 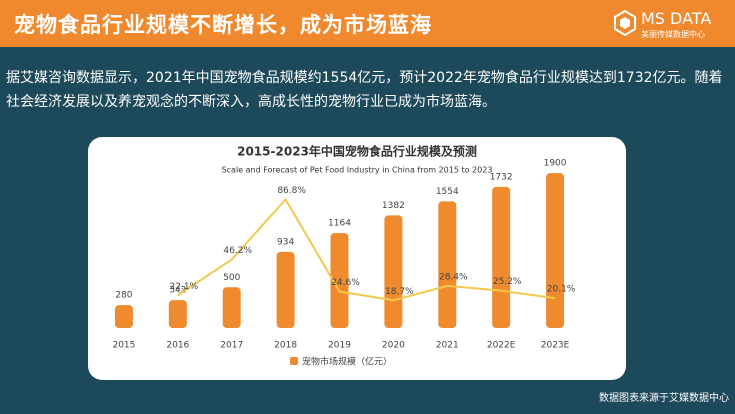 What do you see at coordinates (177, 291) in the screenshot?
I see `bar-value-label: 342` at bounding box center [177, 291].